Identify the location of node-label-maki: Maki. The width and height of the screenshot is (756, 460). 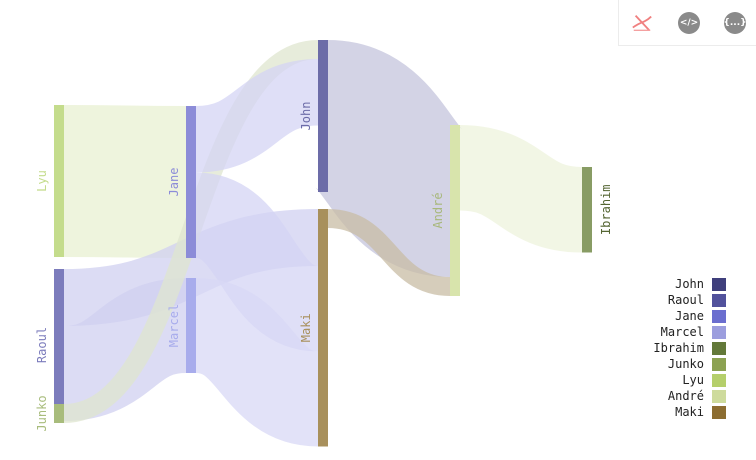
(306, 327).